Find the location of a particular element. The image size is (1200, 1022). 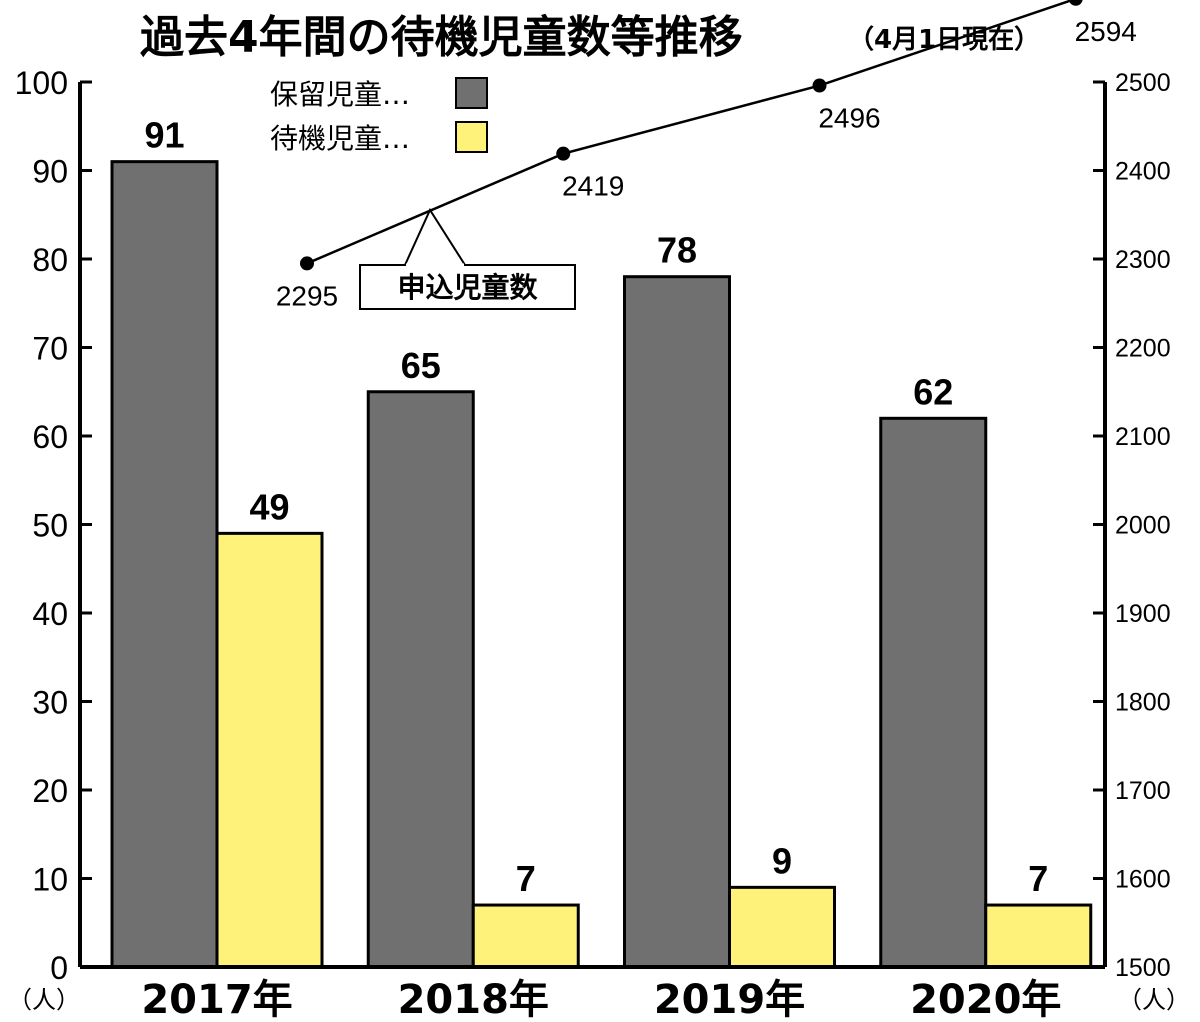

left-tick-label: 60 is located at coordinates (50, 437).